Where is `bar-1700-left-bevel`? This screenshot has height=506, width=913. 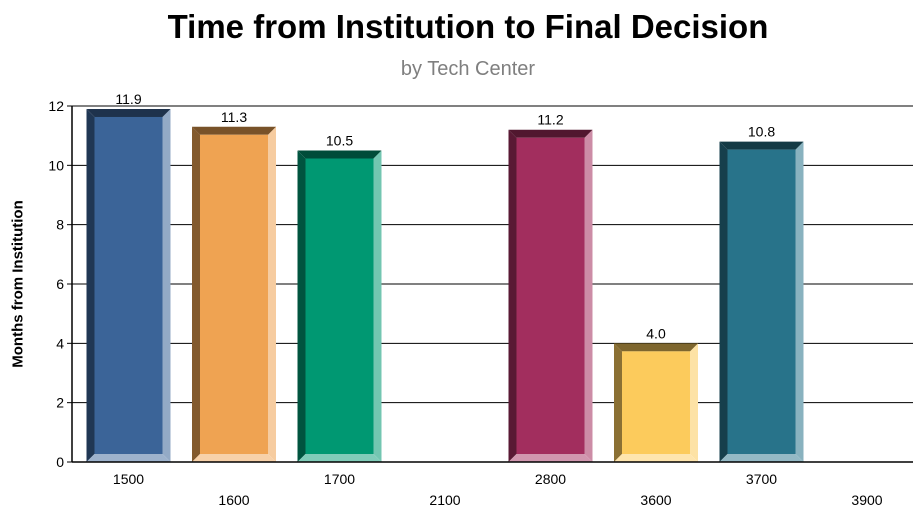 bar-1700-left-bevel is located at coordinates (301, 306).